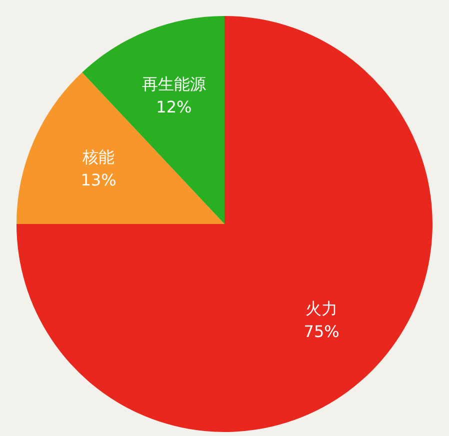  What do you see at coordinates (174, 107) in the screenshot?
I see `data-label: 12%` at bounding box center [174, 107].